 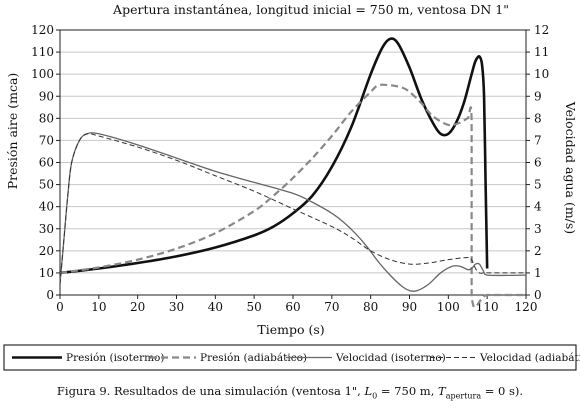 What do you see at coordinates (538, 140) in the screenshot?
I see `y-right-tick-label: 7` at bounding box center [538, 140].